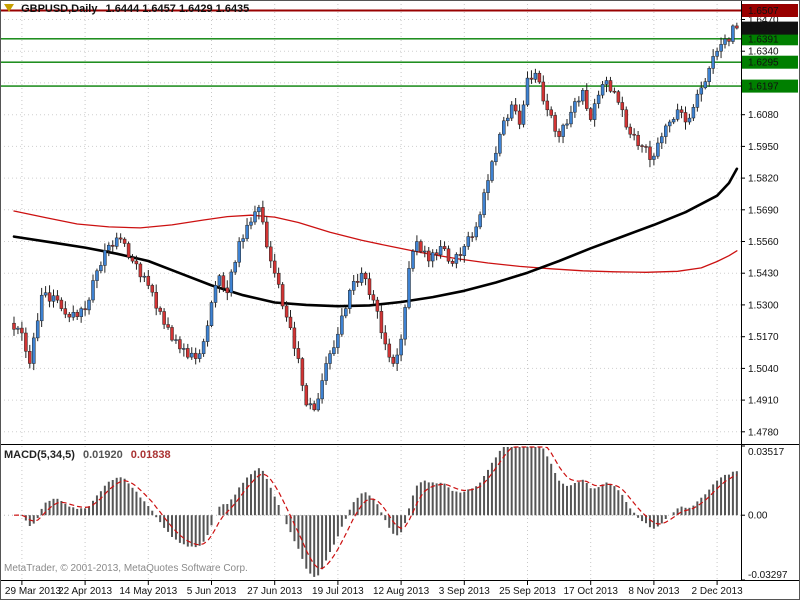  Describe the element at coordinates (763, 87) in the screenshot. I see `support-price-badge-label: 1.6197` at that location.